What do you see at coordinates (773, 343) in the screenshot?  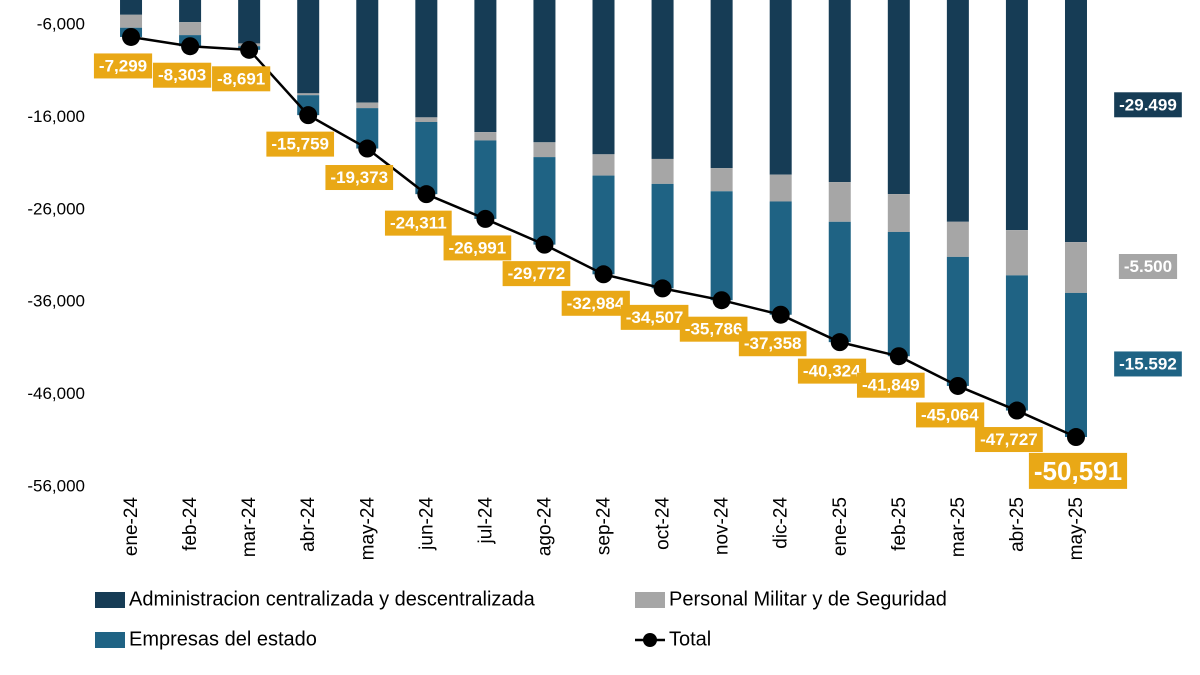 I see `data-label: -37,358` at bounding box center [773, 343].